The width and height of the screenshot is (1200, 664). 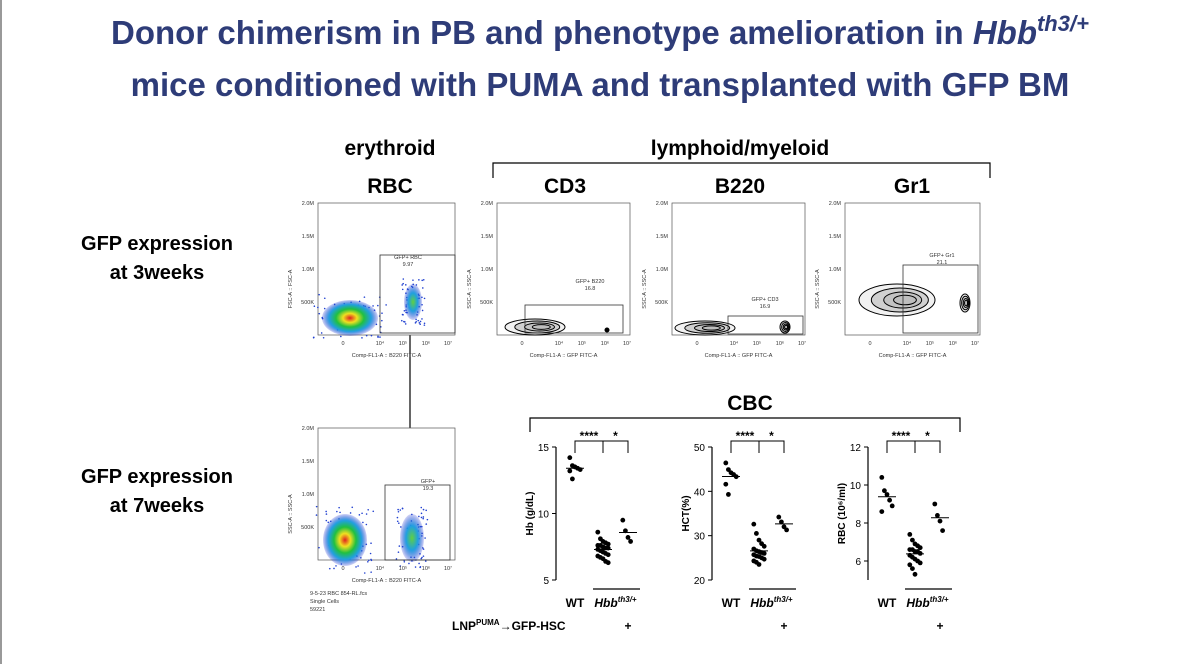 What do you see at coordinates (157, 273) in the screenshot?
I see `row-label: at 3weeks` at bounding box center [157, 273].